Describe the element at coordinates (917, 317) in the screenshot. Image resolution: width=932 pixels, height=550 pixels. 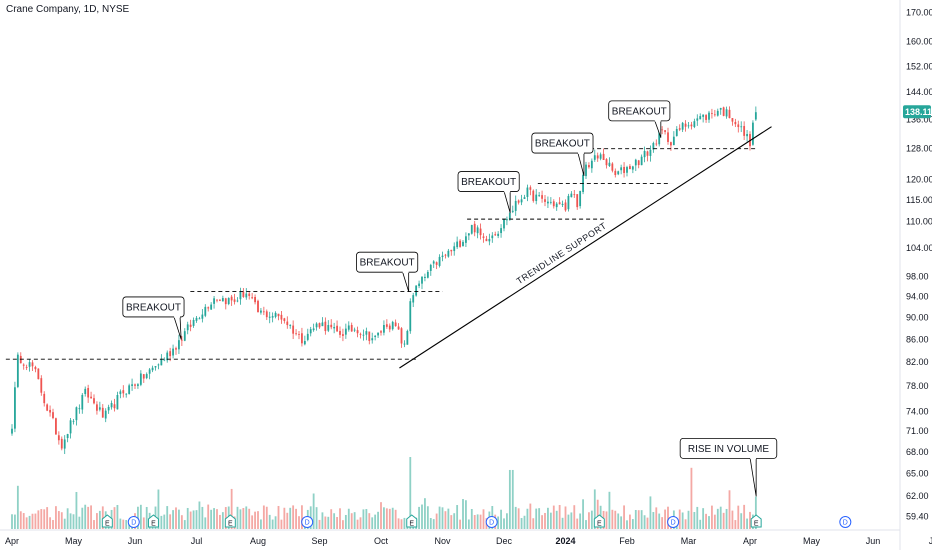
I see `y-tick-label: 90.00` at that location.